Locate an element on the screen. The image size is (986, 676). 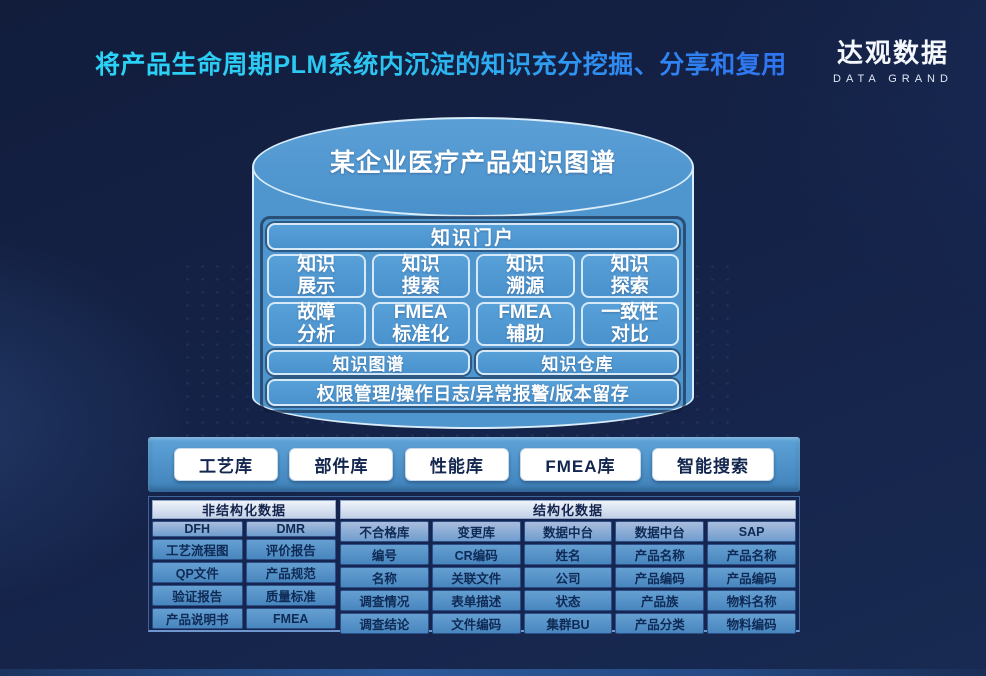
cylinder-title: 某企业医疗产品知识图谱 is located at coordinates (472, 163).